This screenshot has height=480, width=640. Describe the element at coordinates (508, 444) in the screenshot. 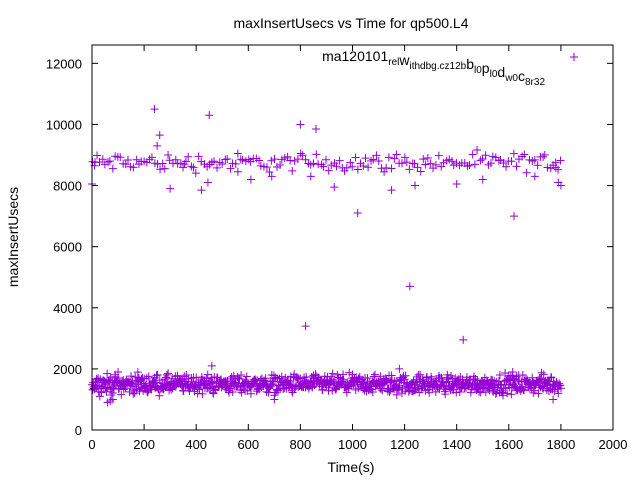

I see `x-tick-label: 1600` at that location.